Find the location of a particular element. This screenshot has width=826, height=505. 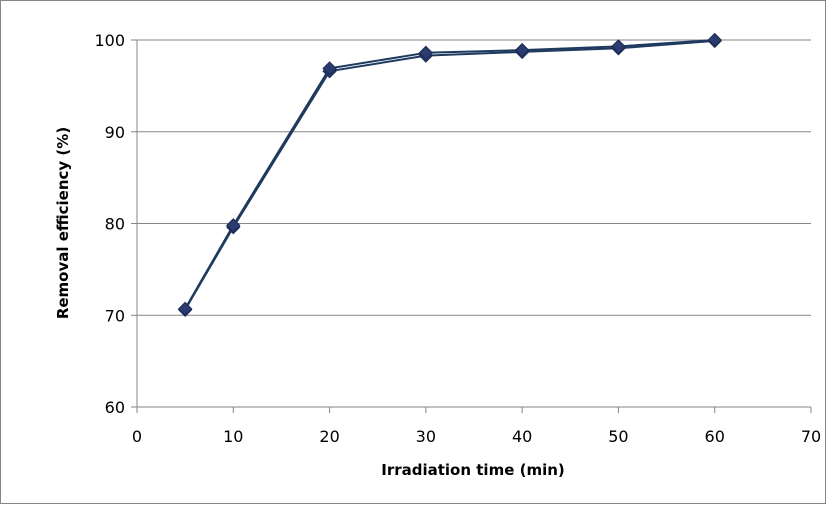

x-tick-label-70: 70 is located at coordinates (811, 436).